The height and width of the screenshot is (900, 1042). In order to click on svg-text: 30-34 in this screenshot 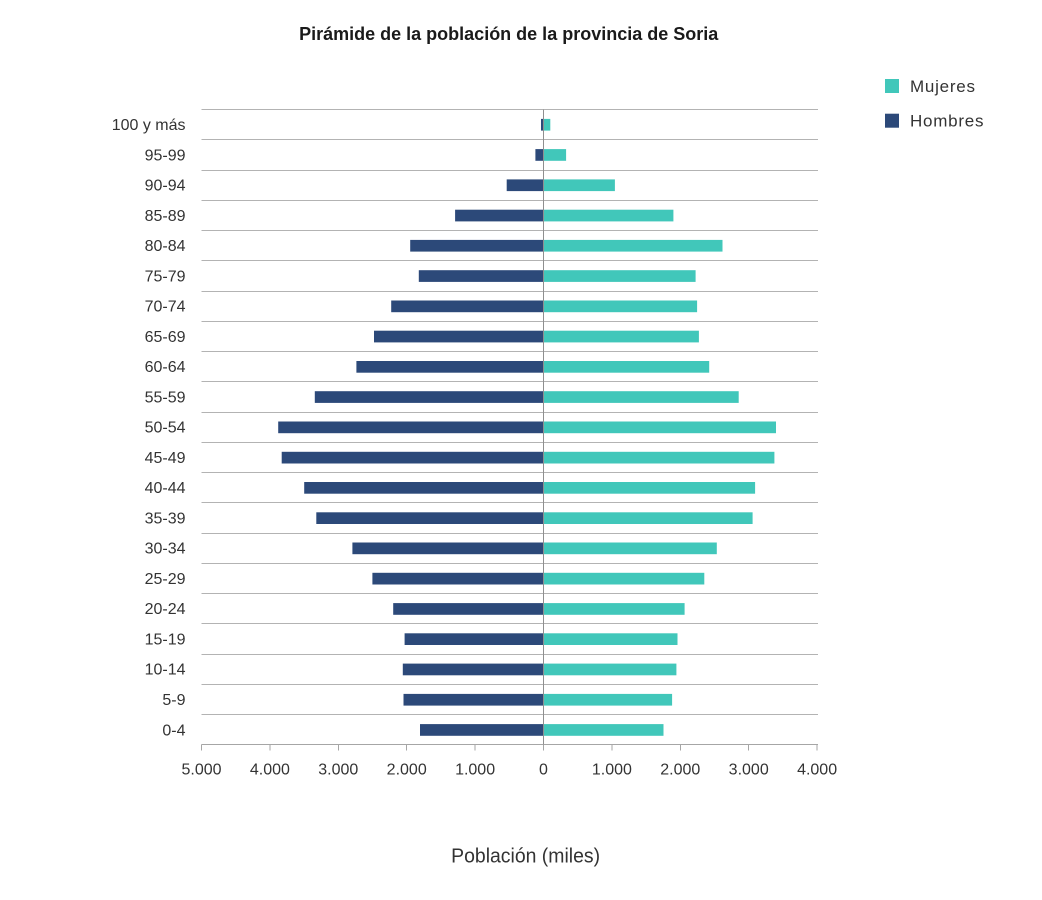, I will do `click(165, 549)`.